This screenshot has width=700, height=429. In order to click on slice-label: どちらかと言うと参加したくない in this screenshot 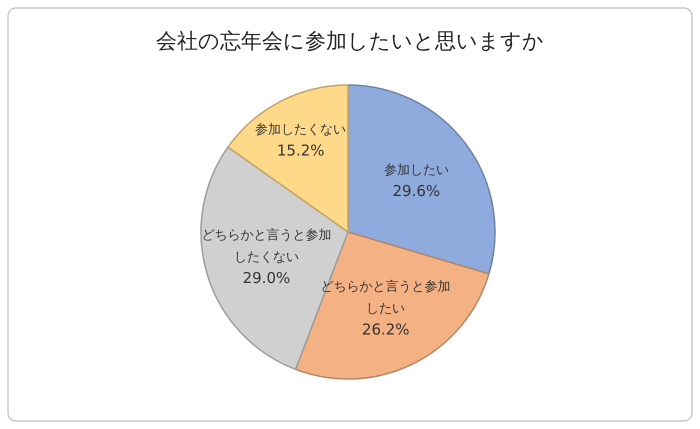, I will do `click(266, 245)`.